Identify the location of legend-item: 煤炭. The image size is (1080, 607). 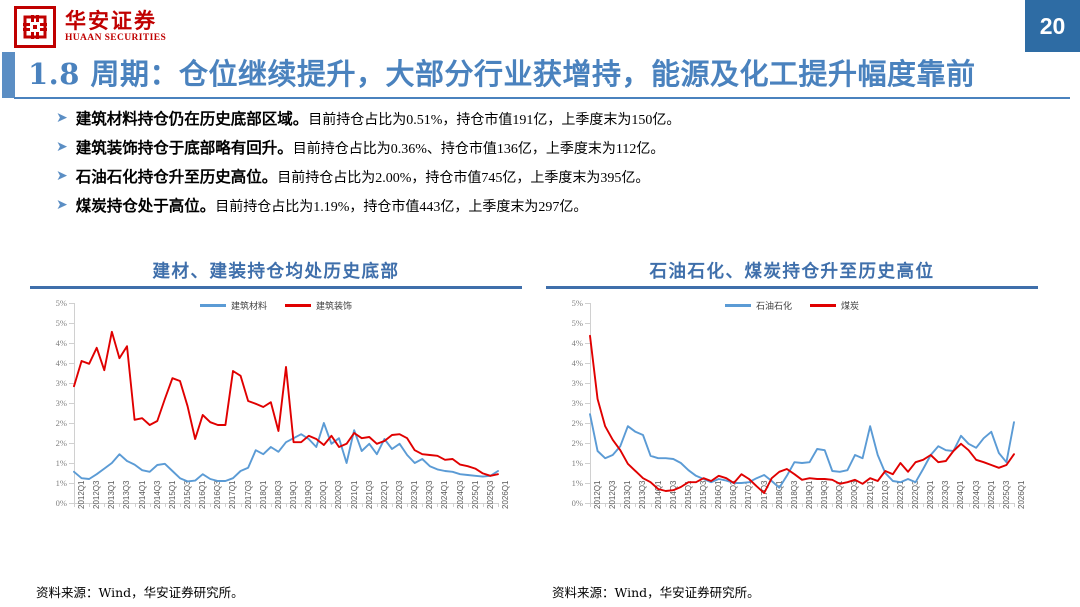
(834, 305).